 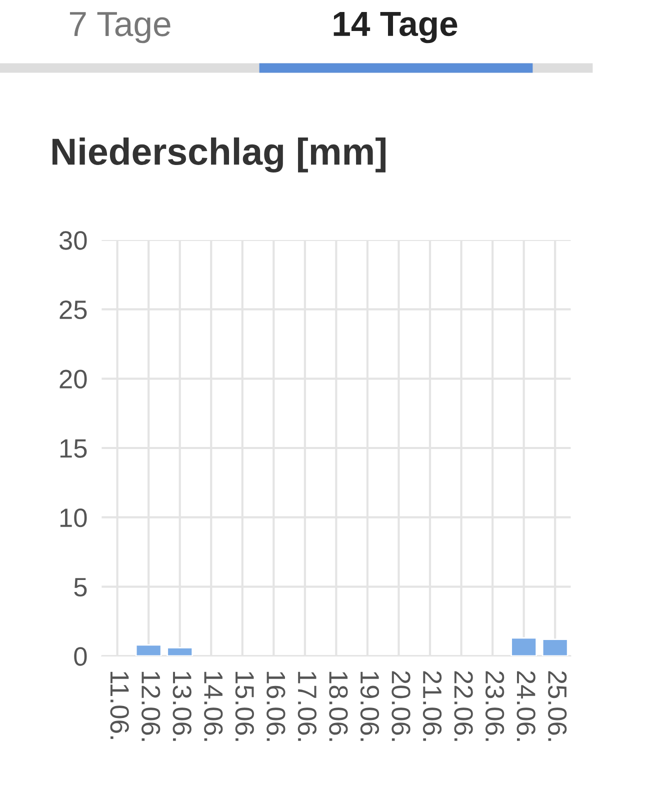 I want to click on x-tick-label: 21.06., so click(x=432, y=706).